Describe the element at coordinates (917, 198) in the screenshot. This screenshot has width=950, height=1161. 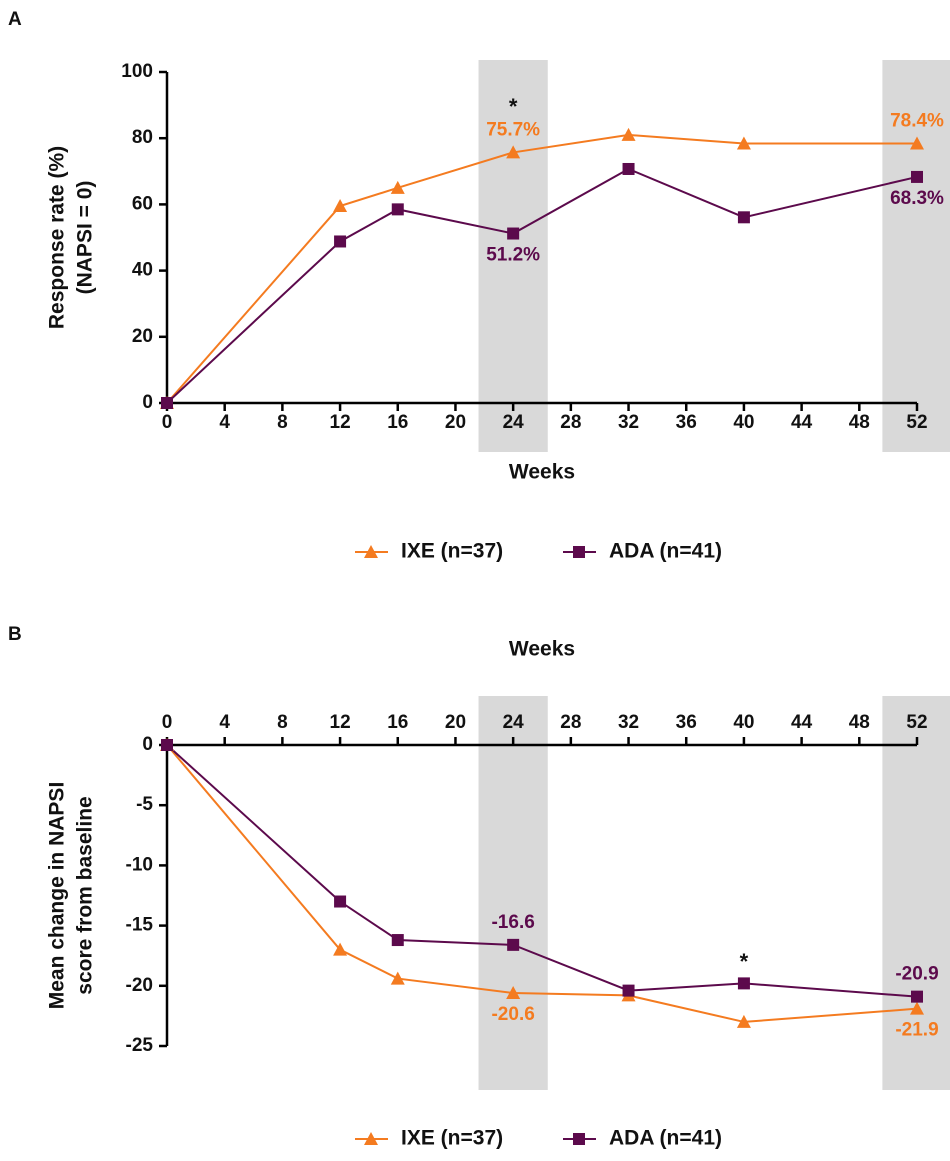
I see `data-label: 68.3%` at that location.